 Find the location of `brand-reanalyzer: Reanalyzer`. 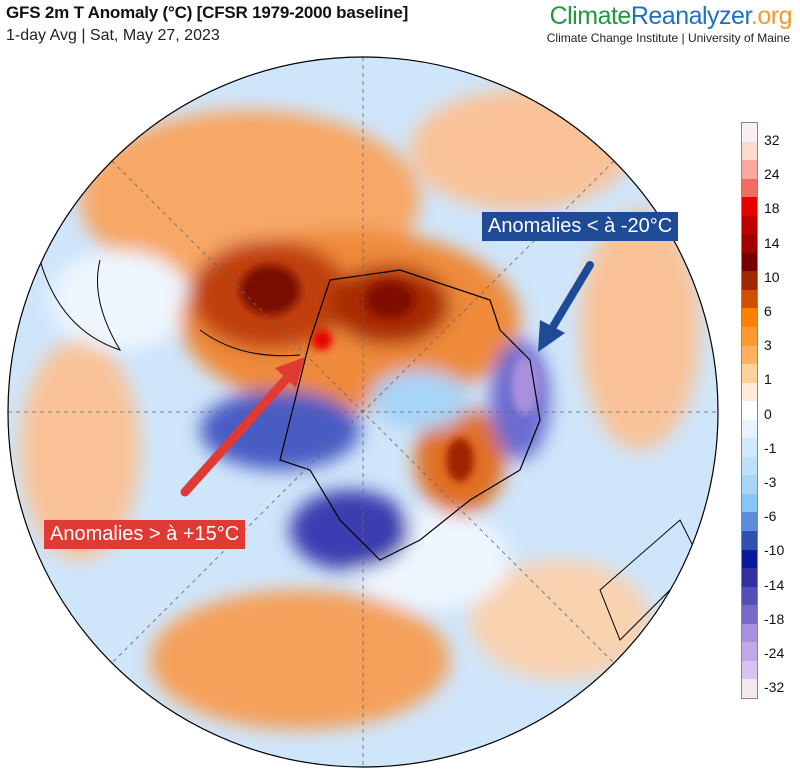

brand-reanalyzer: Reanalyzer is located at coordinates (691, 16).